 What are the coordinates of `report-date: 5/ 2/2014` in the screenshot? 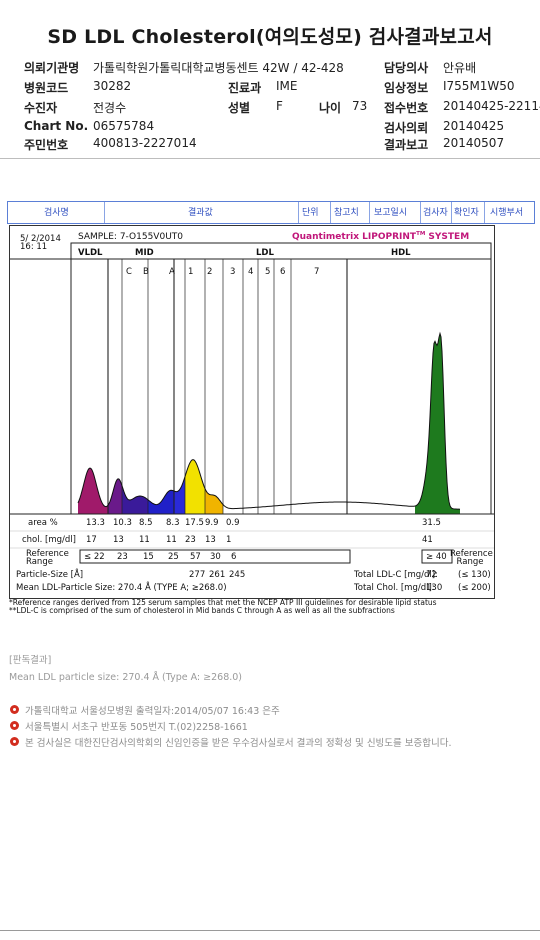 It's located at (40, 239).